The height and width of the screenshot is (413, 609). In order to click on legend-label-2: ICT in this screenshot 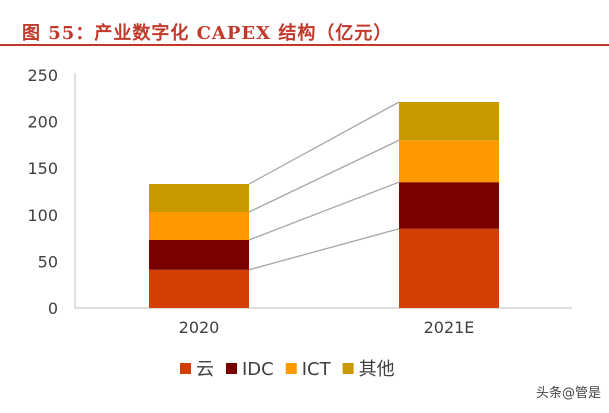, I will do `click(317, 369)`.